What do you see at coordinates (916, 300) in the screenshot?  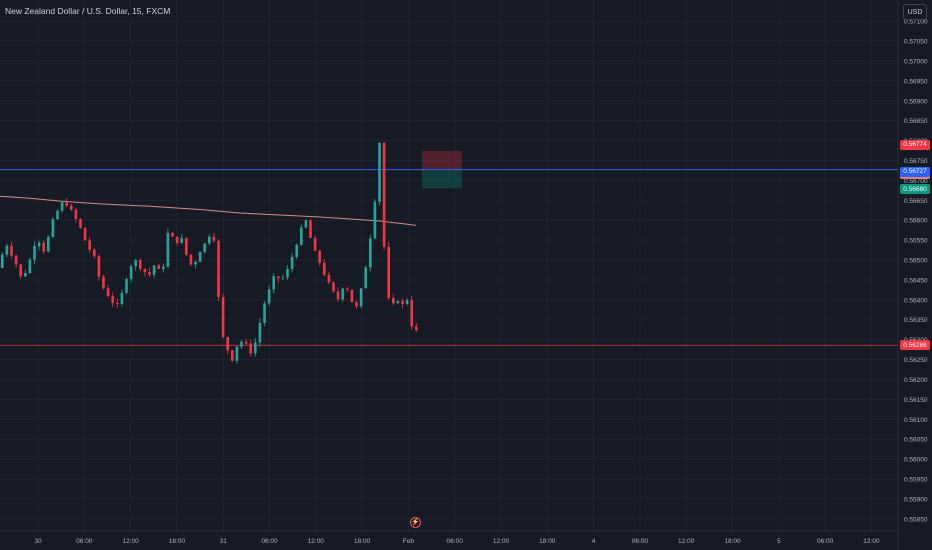 I see `price-tick-label: 0.56400` at bounding box center [916, 300].